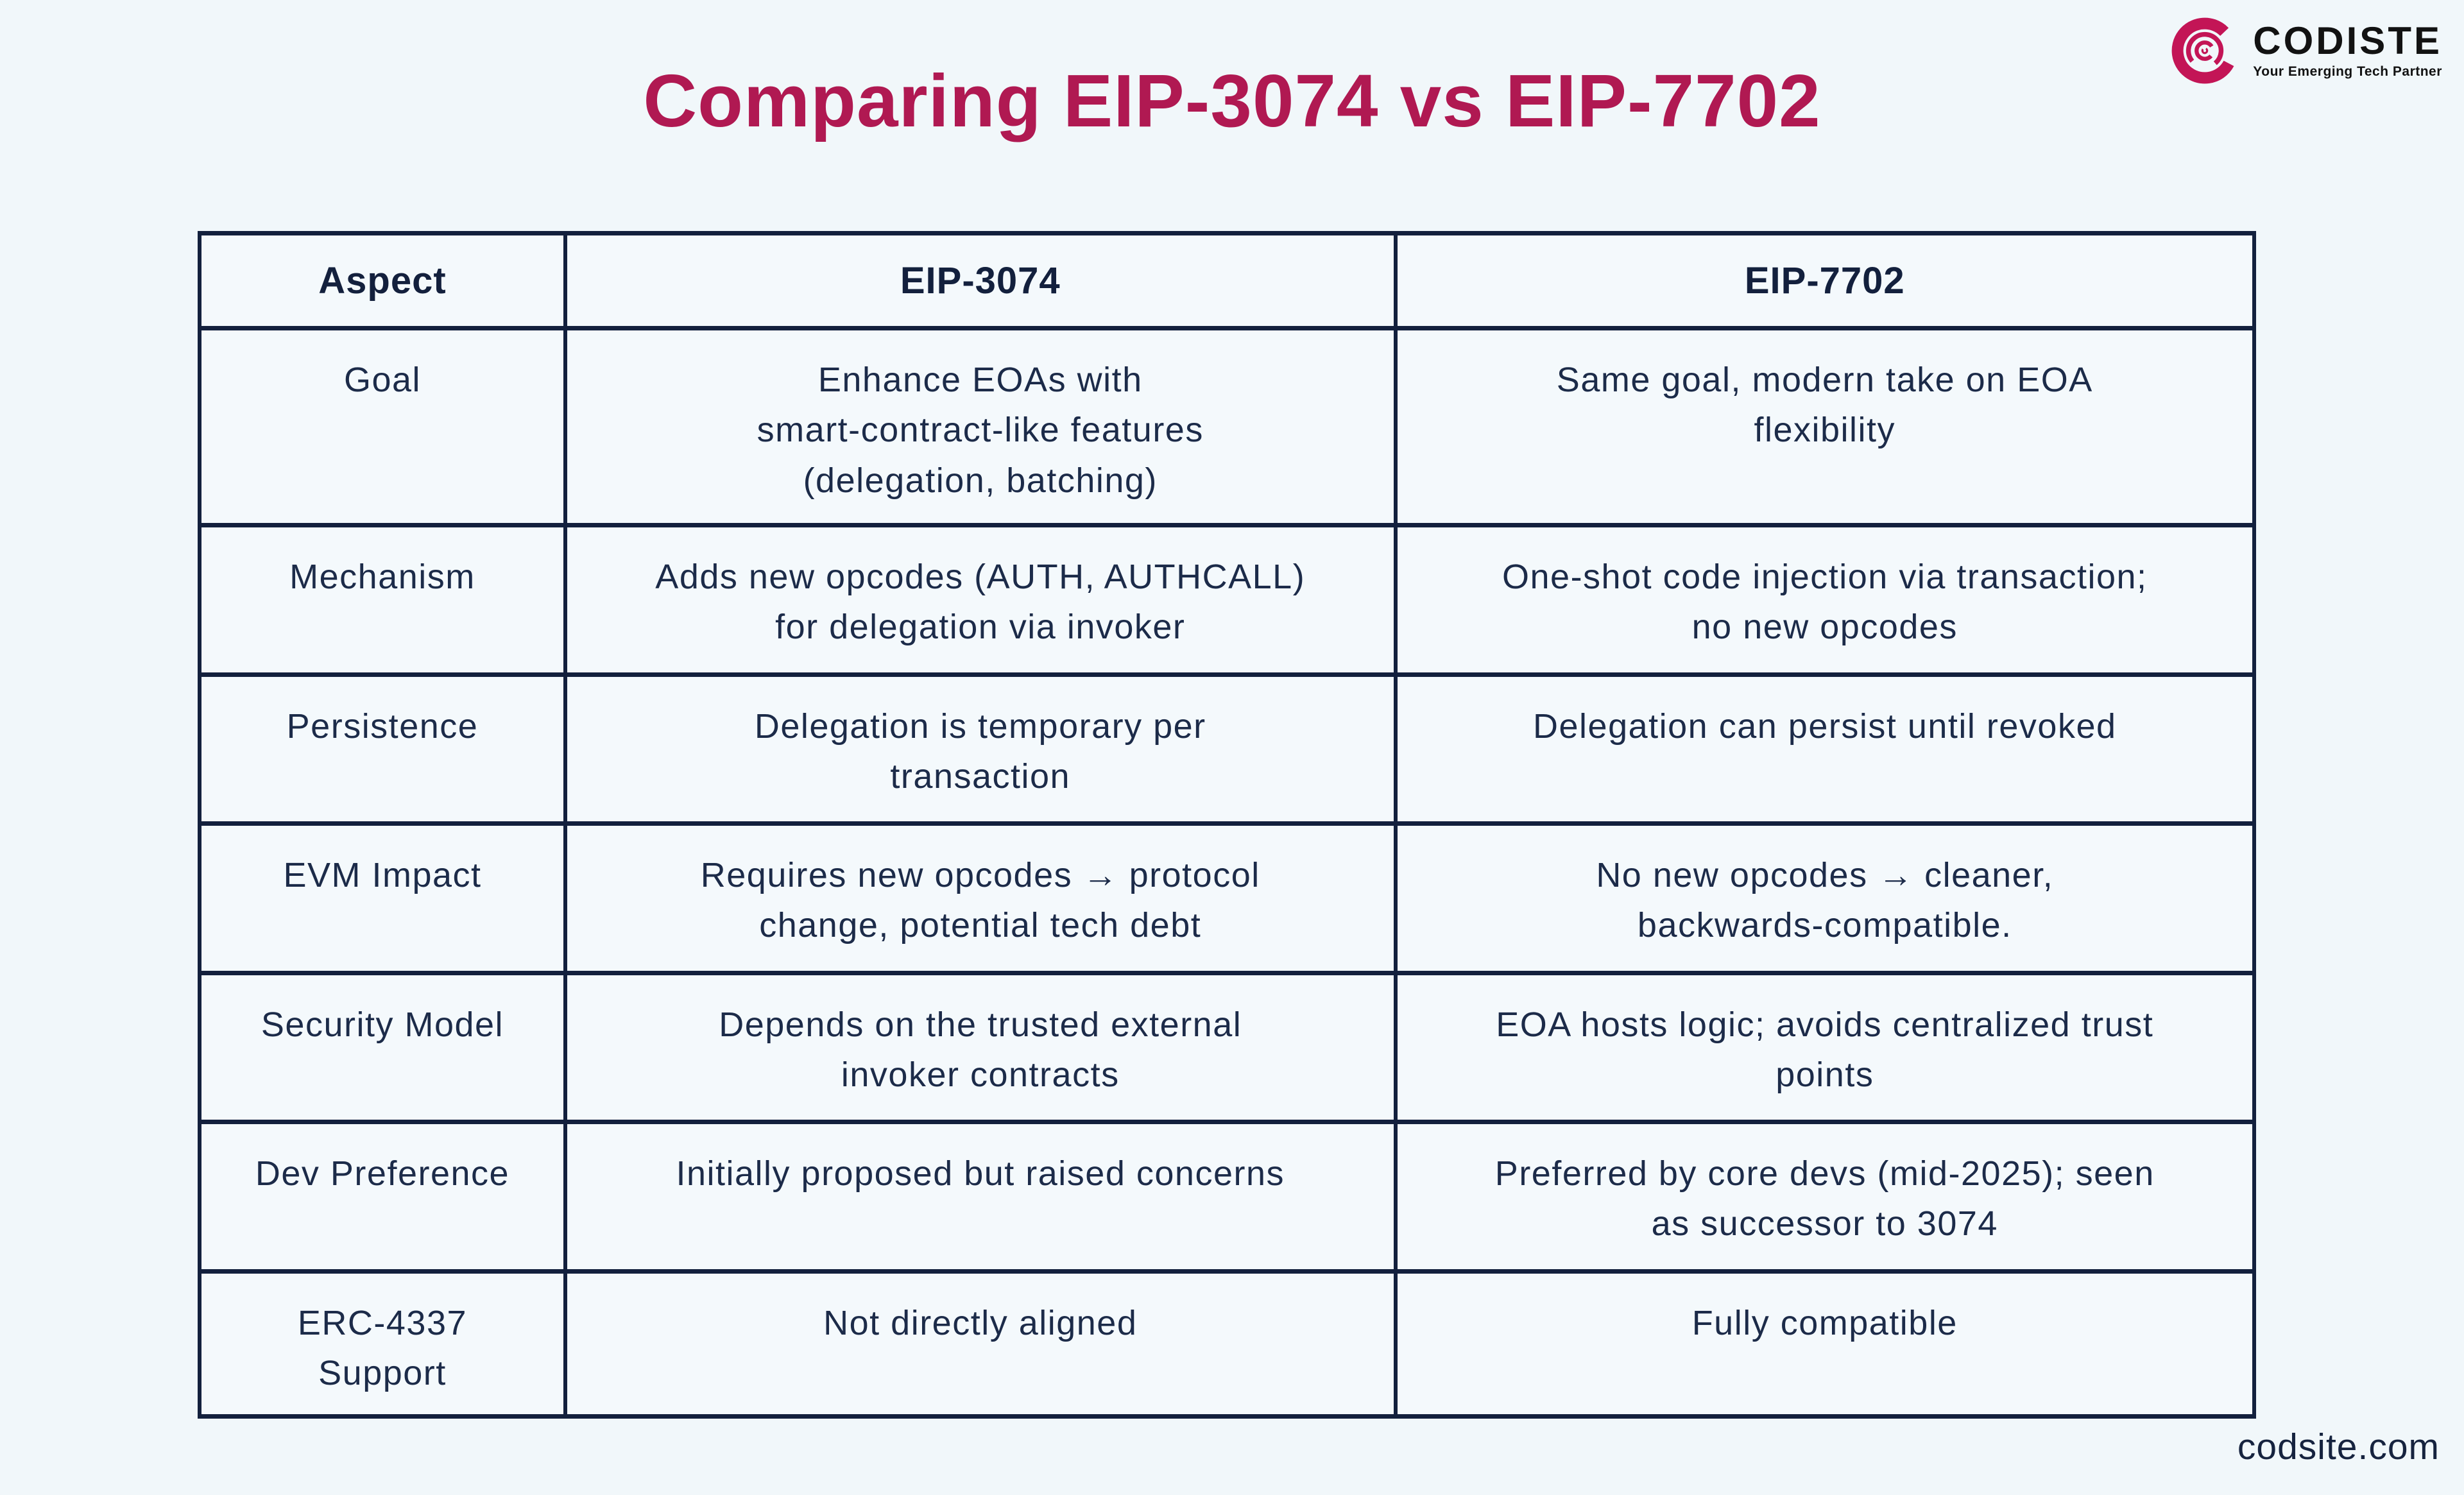 The image size is (2464, 1495). I want to click on codiste-logo-icon, so click(2204, 51).